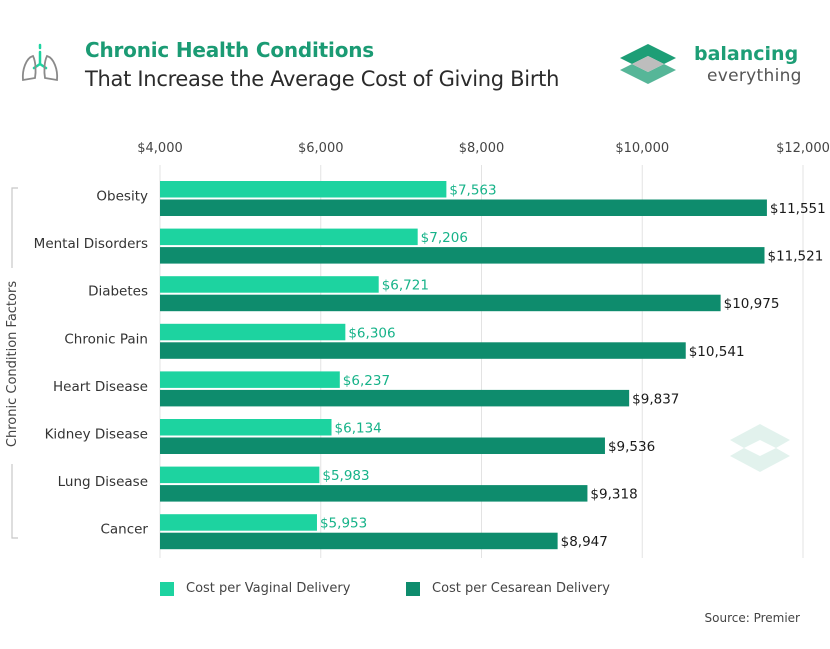 The image size is (830, 649). Describe the element at coordinates (103, 482) in the screenshot. I see `category-label: Lung Disease` at that location.